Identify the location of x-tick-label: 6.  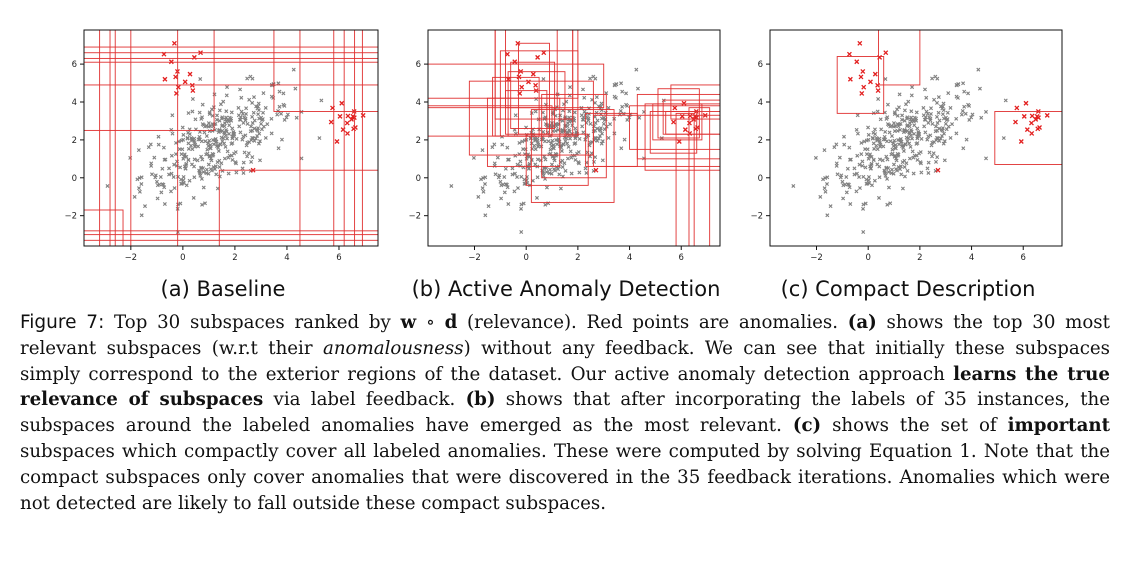
(1023, 258).